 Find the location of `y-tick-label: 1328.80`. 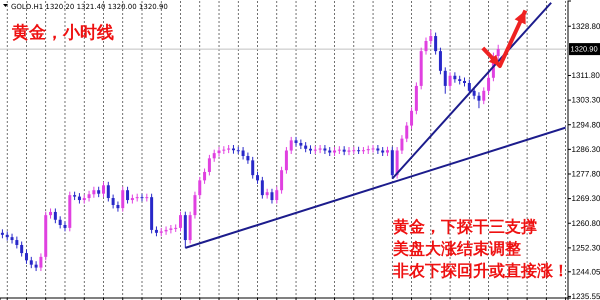

y-tick-label: 1328.80 is located at coordinates (586, 26).